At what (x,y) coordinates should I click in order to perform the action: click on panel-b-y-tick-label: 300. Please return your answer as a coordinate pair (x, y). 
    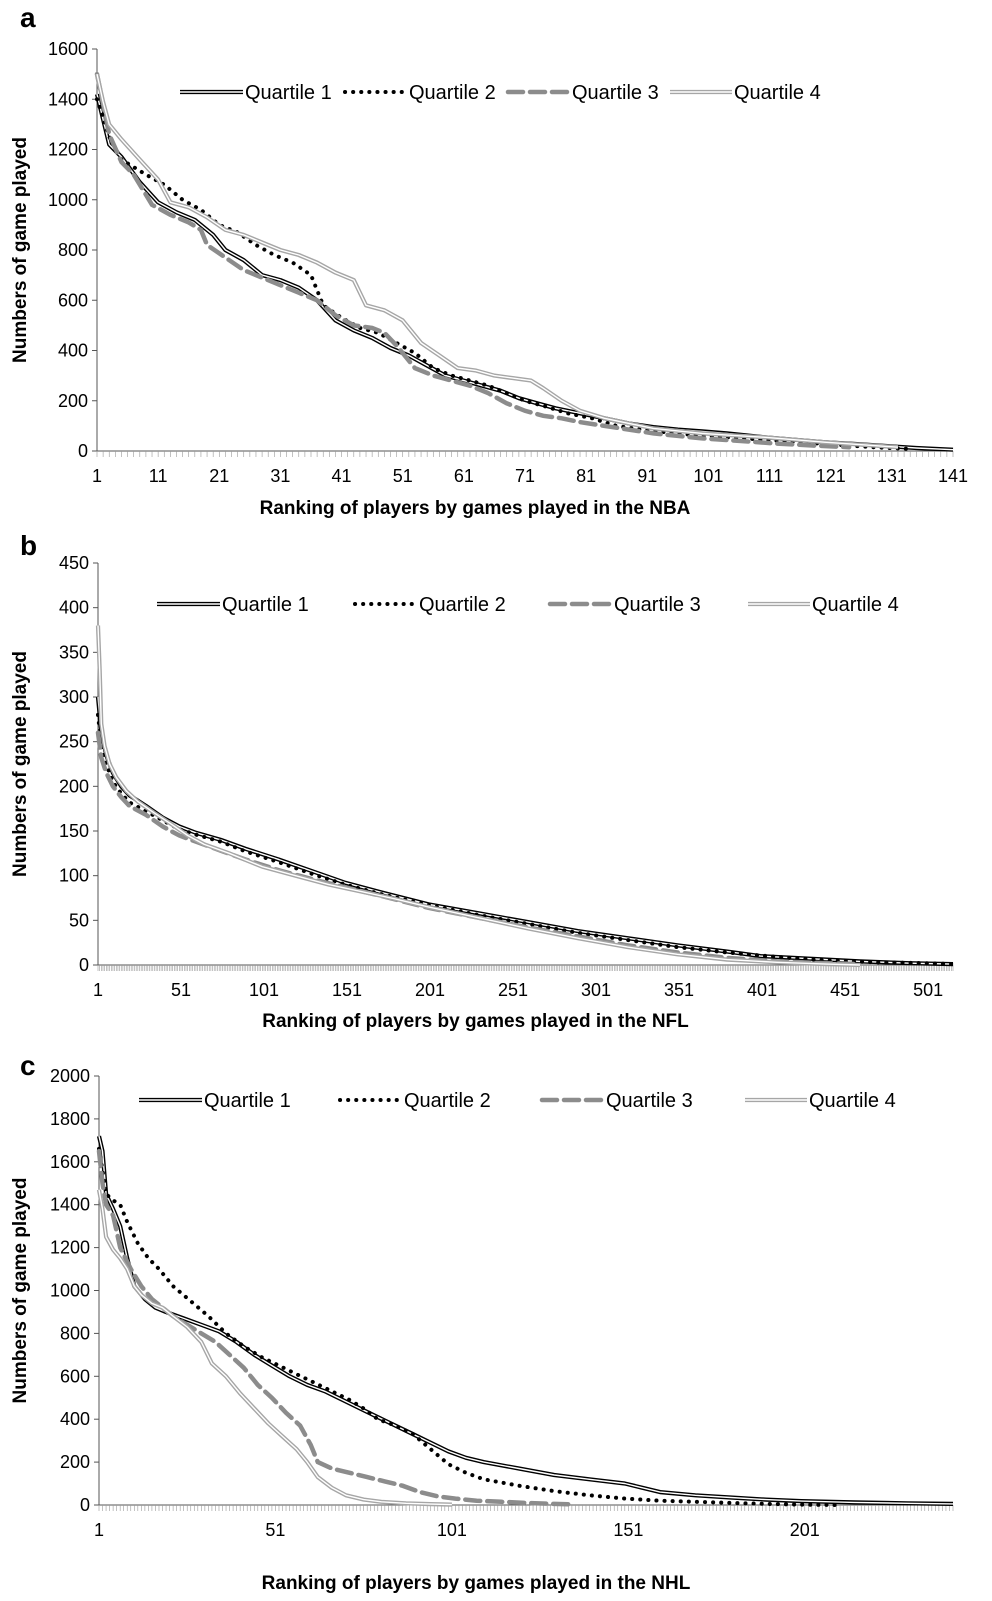
    Looking at the image, I should click on (74, 697).